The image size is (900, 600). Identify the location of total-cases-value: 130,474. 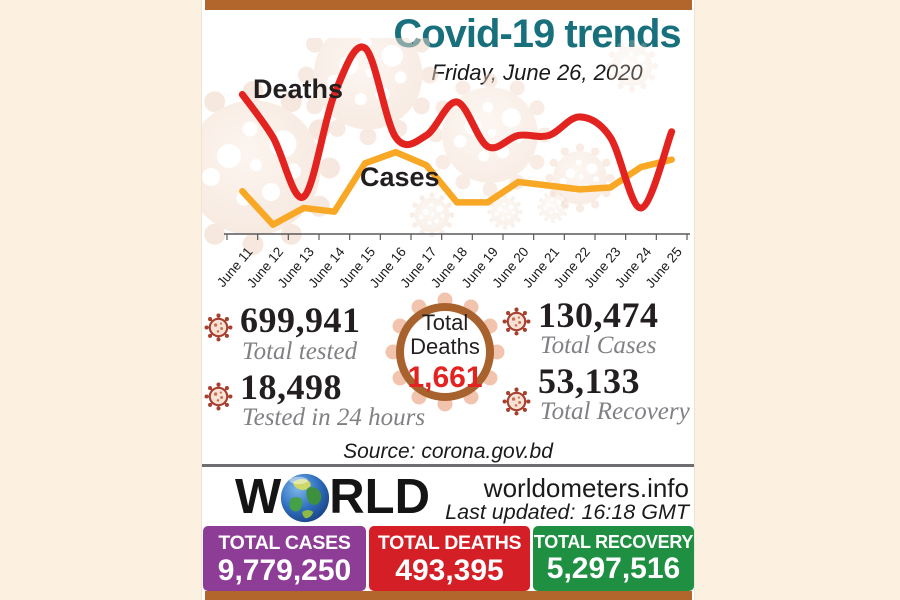
(598, 315).